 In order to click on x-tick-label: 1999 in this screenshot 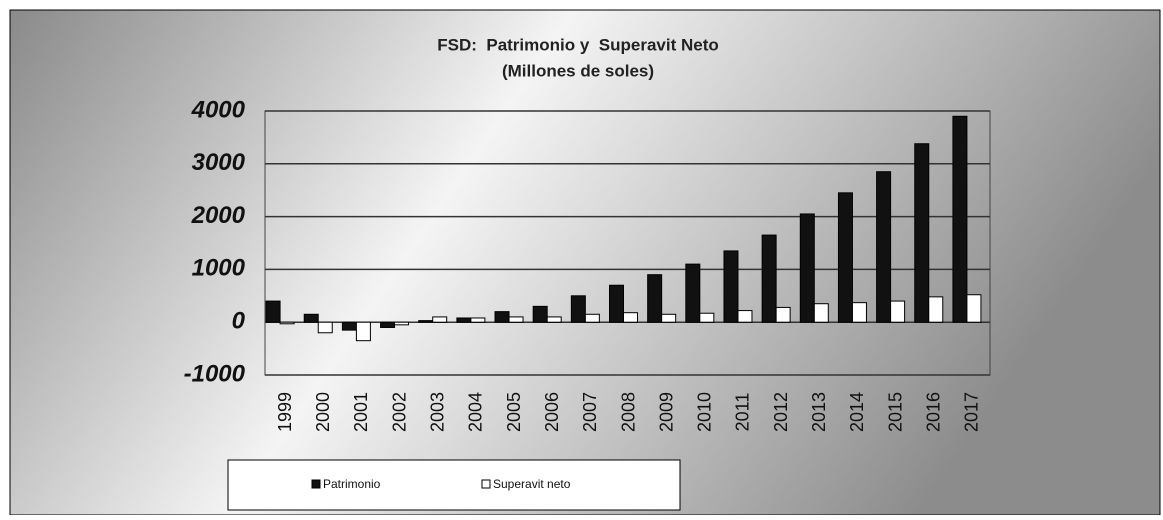, I will do `click(285, 412)`.